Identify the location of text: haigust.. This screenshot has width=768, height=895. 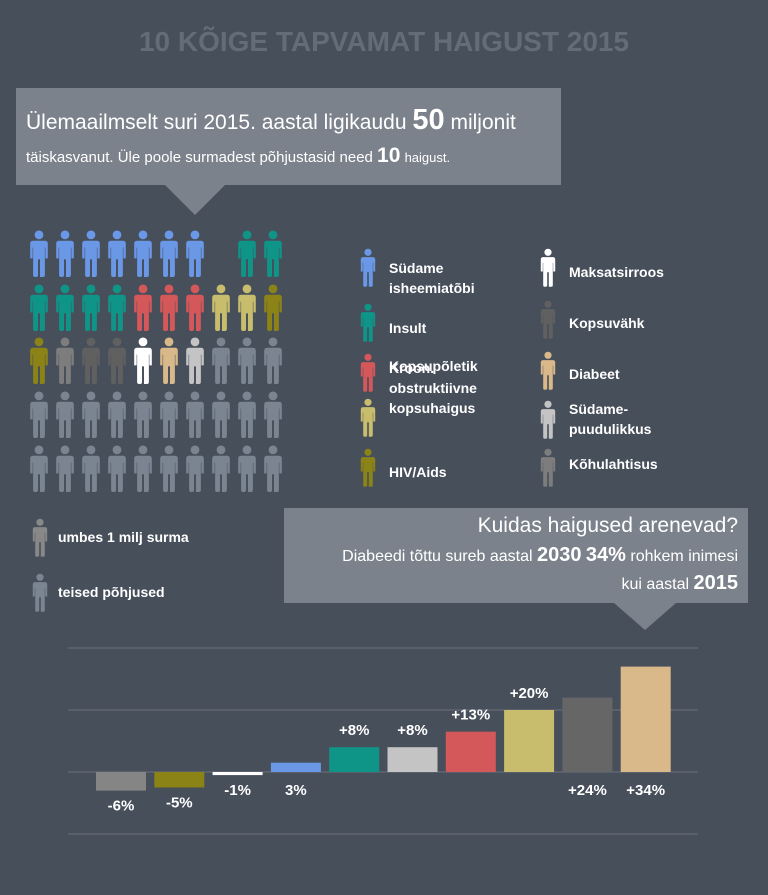
(427, 157).